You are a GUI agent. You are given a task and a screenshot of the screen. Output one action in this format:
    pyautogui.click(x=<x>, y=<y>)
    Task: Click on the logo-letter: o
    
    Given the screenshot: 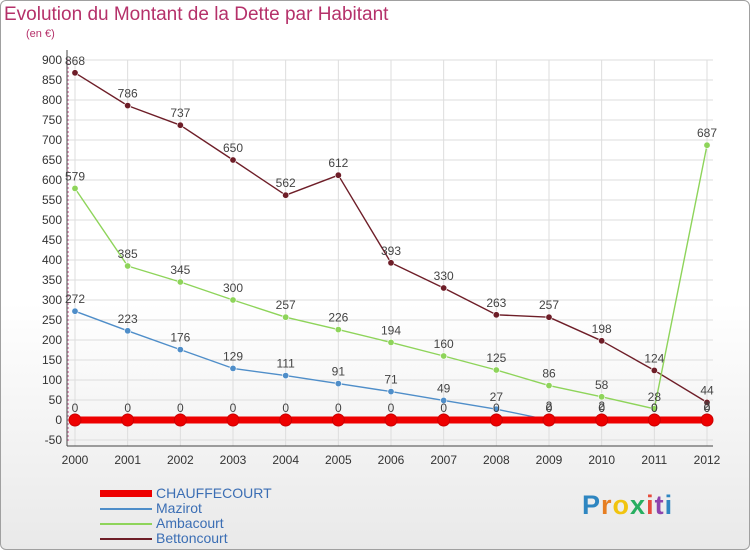 What is the action you would take?
    pyautogui.click(x=621, y=505)
    